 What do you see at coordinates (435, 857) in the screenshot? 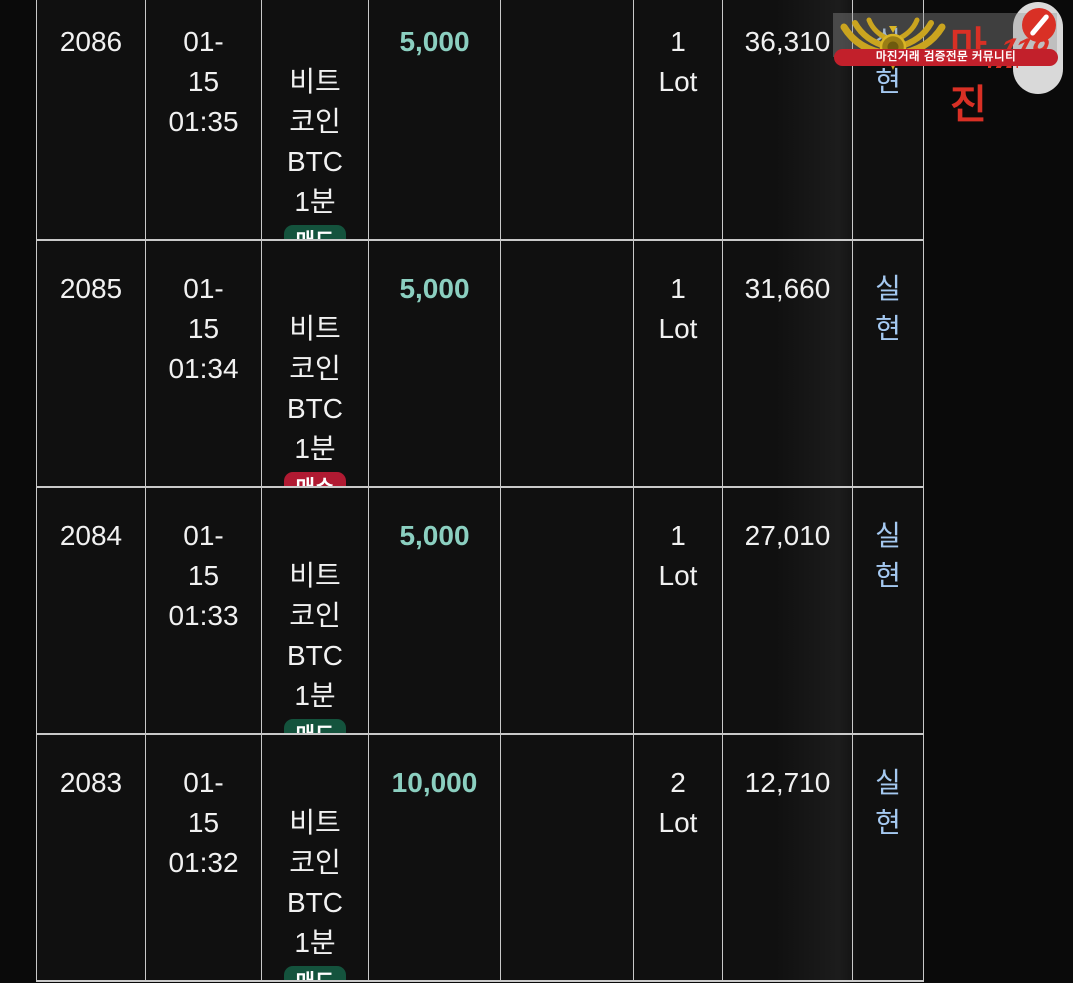
I see `cell-amount: 10,000` at bounding box center [435, 857].